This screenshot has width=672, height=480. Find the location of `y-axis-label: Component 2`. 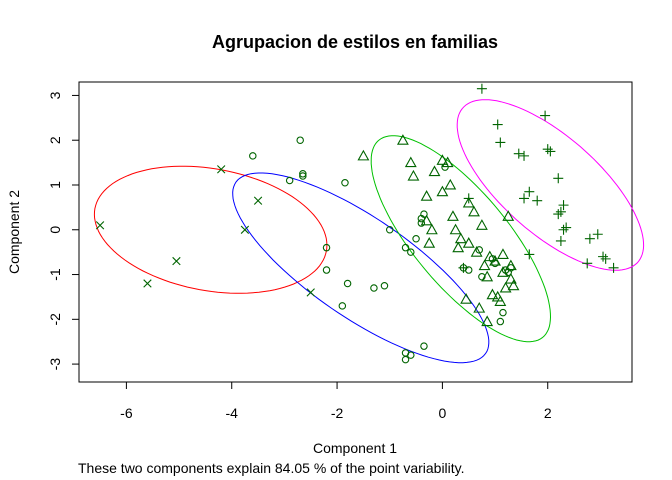

y-axis-label: Component 2 is located at coordinates (14, 232).